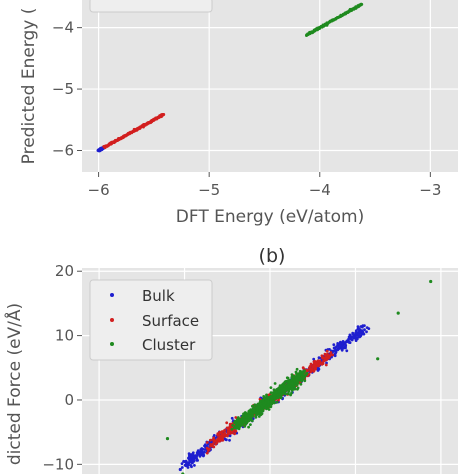  I want to click on force-outlier-point, so click(398, 313).